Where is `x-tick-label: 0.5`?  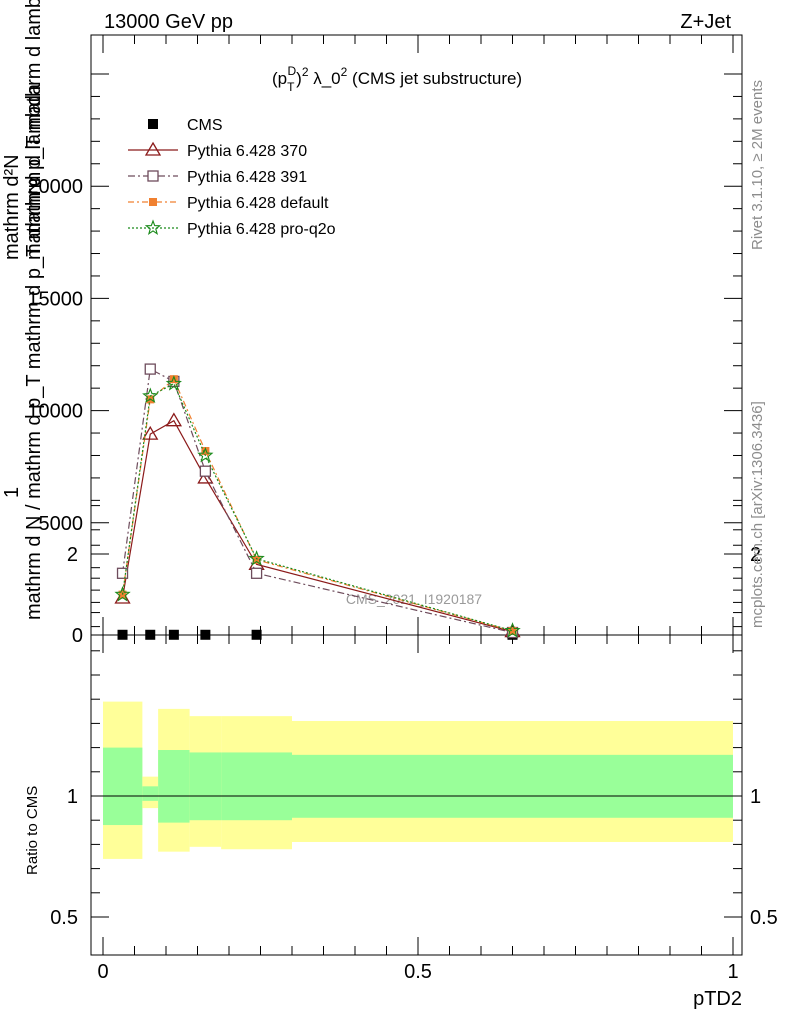
x-tick-label: 0.5 is located at coordinates (418, 972).